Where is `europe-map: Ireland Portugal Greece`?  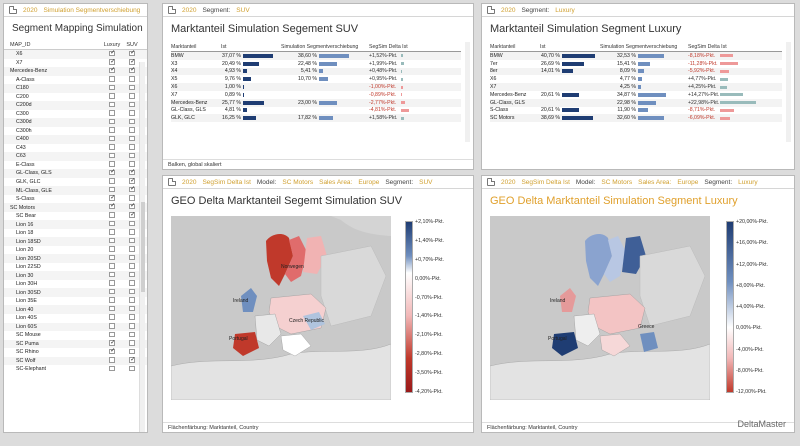 europe-map: Ireland Portugal Greece is located at coordinates (600, 308).